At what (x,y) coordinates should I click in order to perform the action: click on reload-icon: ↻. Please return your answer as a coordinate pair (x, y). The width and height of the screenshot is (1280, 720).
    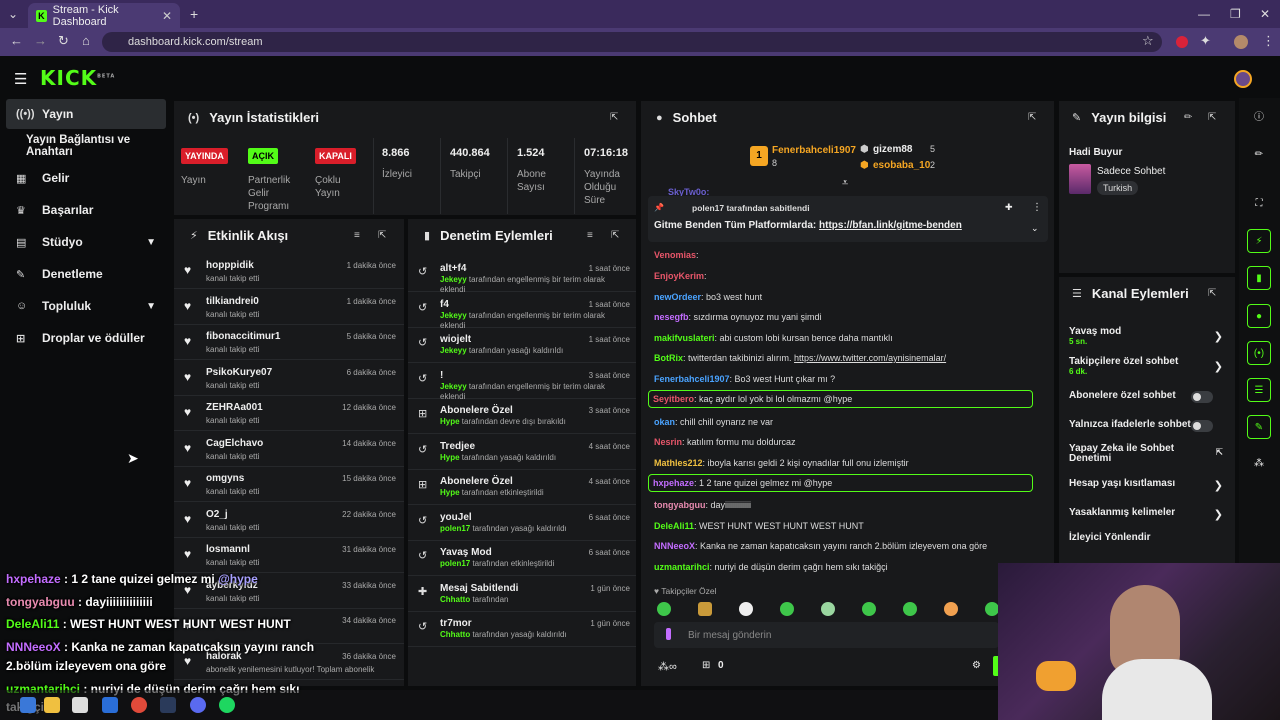
    Looking at the image, I should click on (63, 40).